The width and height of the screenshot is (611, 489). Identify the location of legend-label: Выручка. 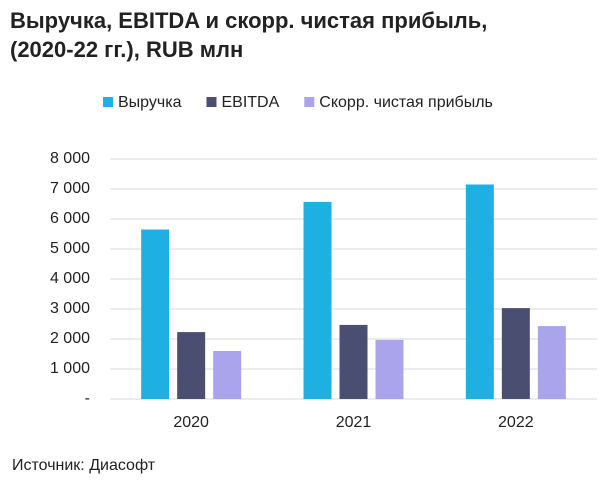
(150, 102).